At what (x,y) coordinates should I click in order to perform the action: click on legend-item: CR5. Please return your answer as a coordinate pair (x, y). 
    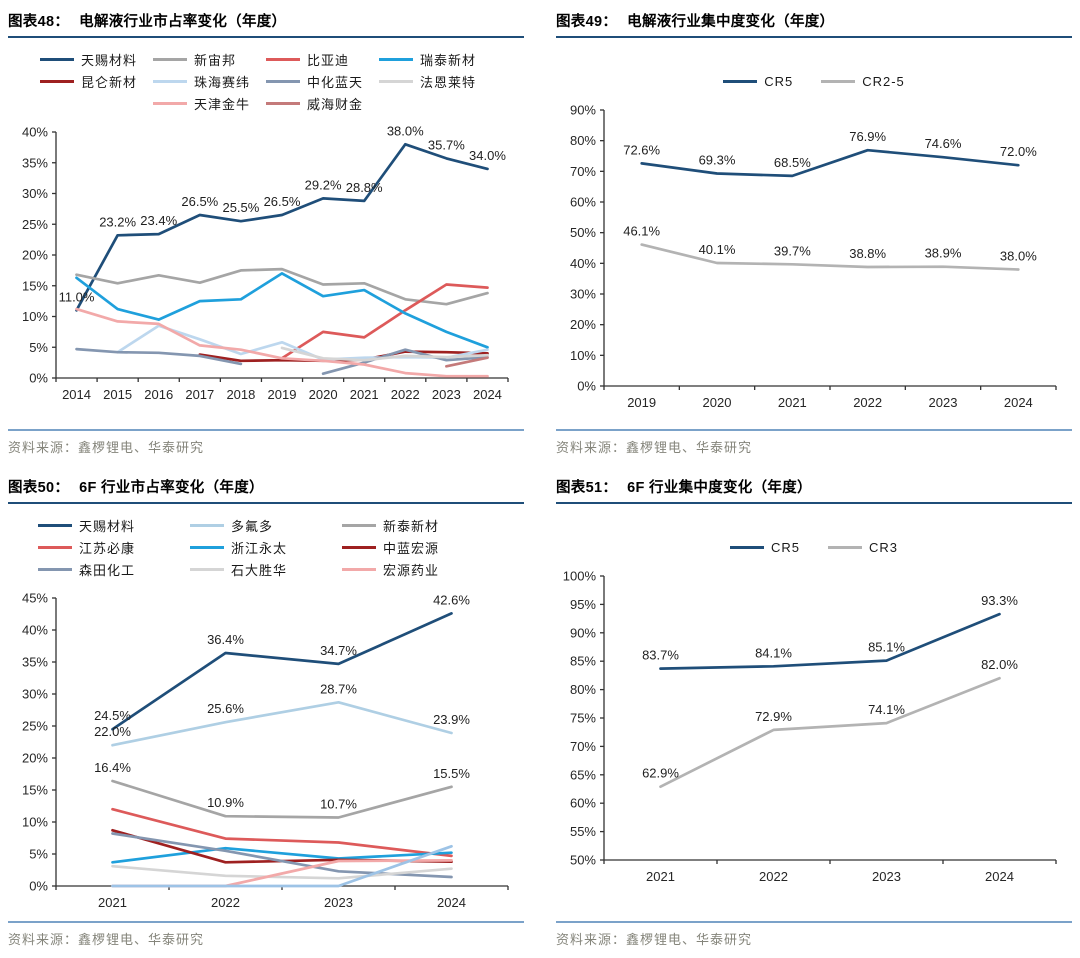
    Looking at the image, I should click on (764, 547).